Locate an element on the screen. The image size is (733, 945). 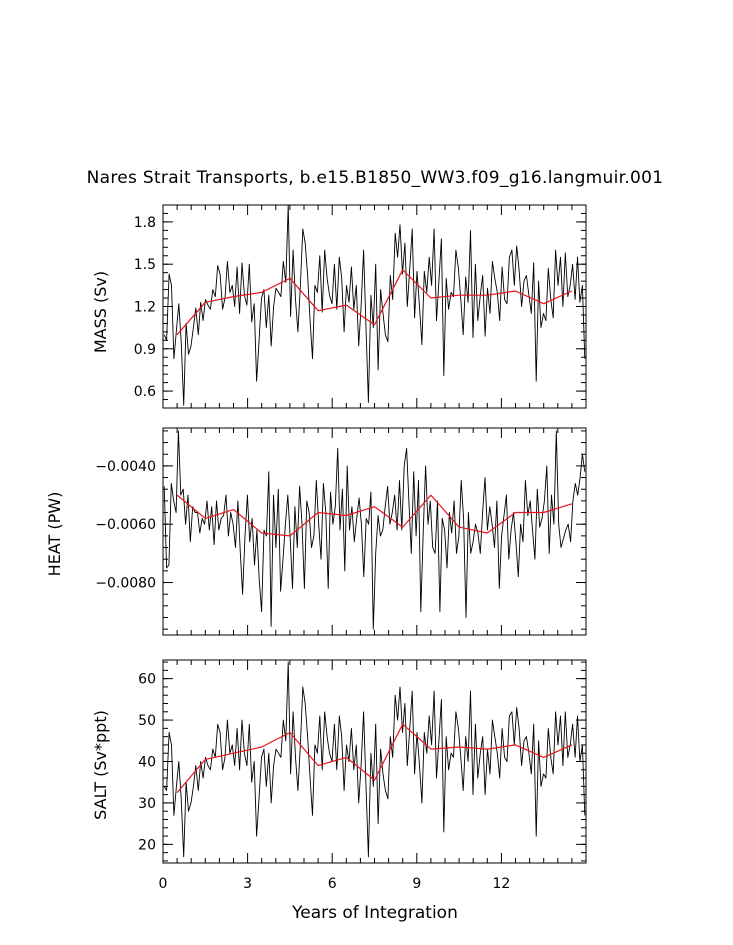
x-tick-label: 3 is located at coordinates (247, 884).